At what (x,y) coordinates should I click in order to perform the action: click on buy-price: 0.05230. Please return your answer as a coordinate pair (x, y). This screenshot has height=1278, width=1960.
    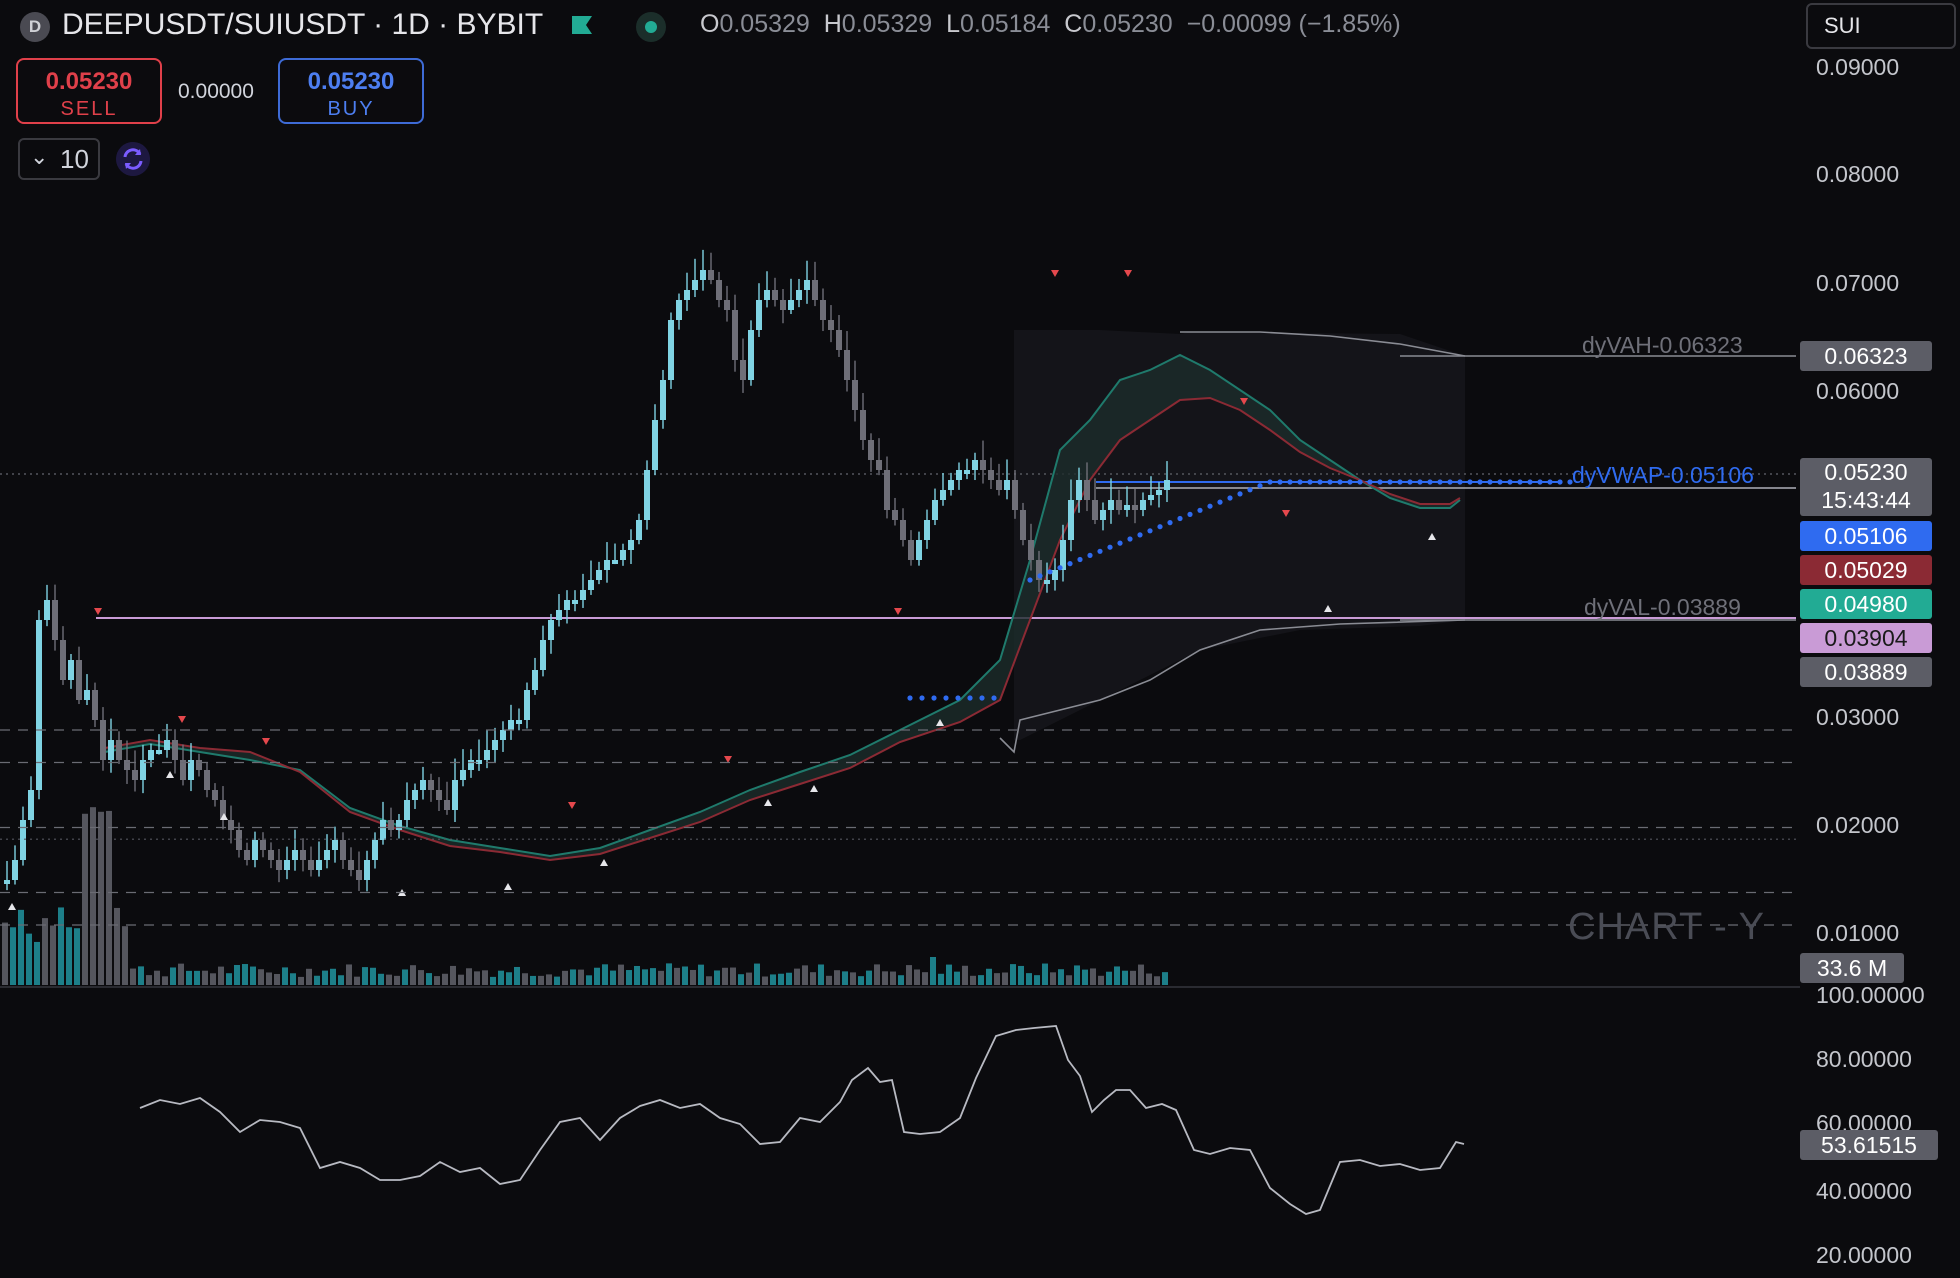
    Looking at the image, I should click on (351, 81).